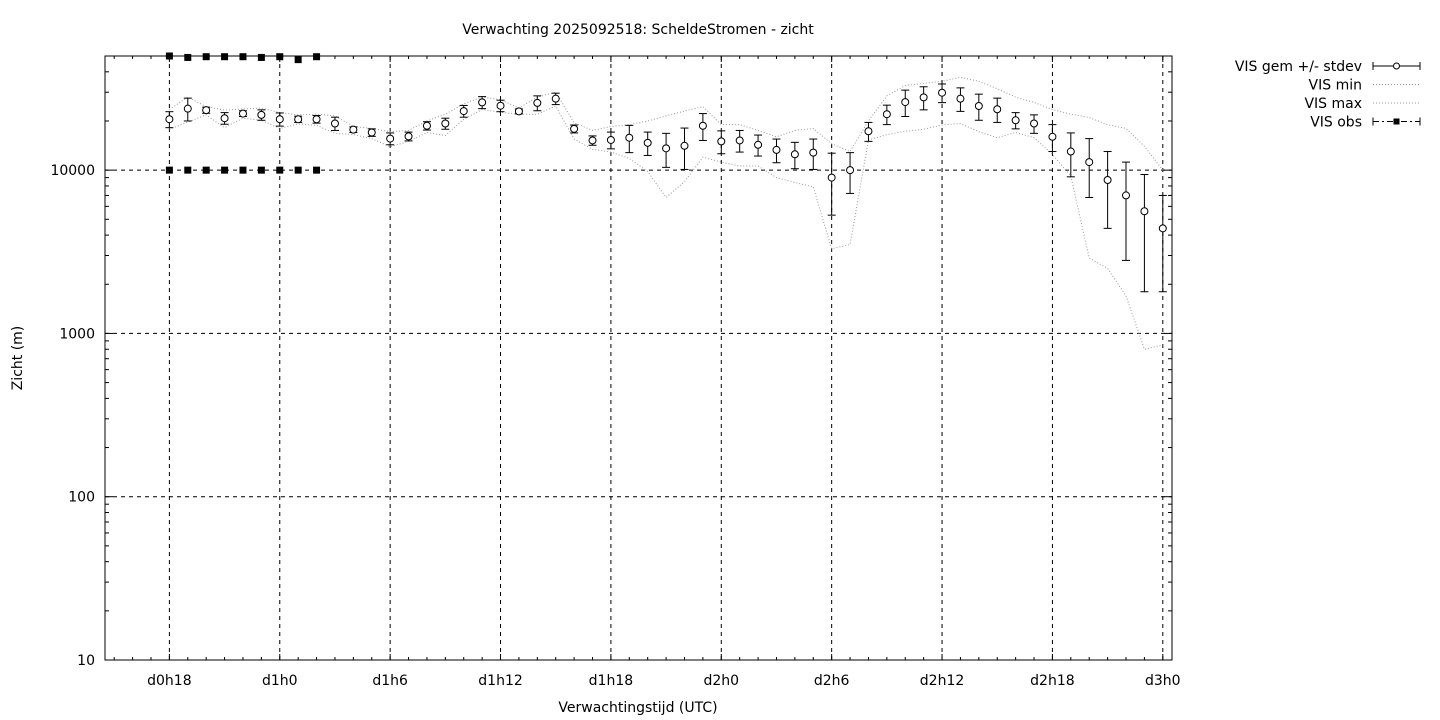 Image resolution: width=1440 pixels, height=720 pixels. I want to click on legend-label: VIS gem +/- stdev, so click(1298, 67).